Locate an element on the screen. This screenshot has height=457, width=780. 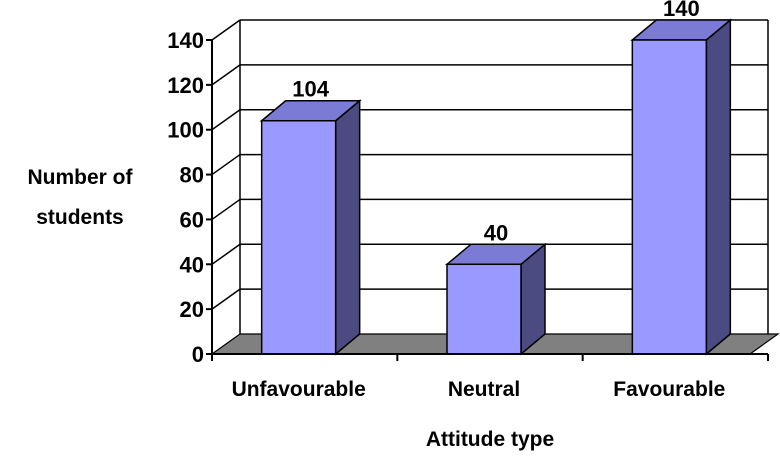
y-tick-label: 20 is located at coordinates (192, 309).